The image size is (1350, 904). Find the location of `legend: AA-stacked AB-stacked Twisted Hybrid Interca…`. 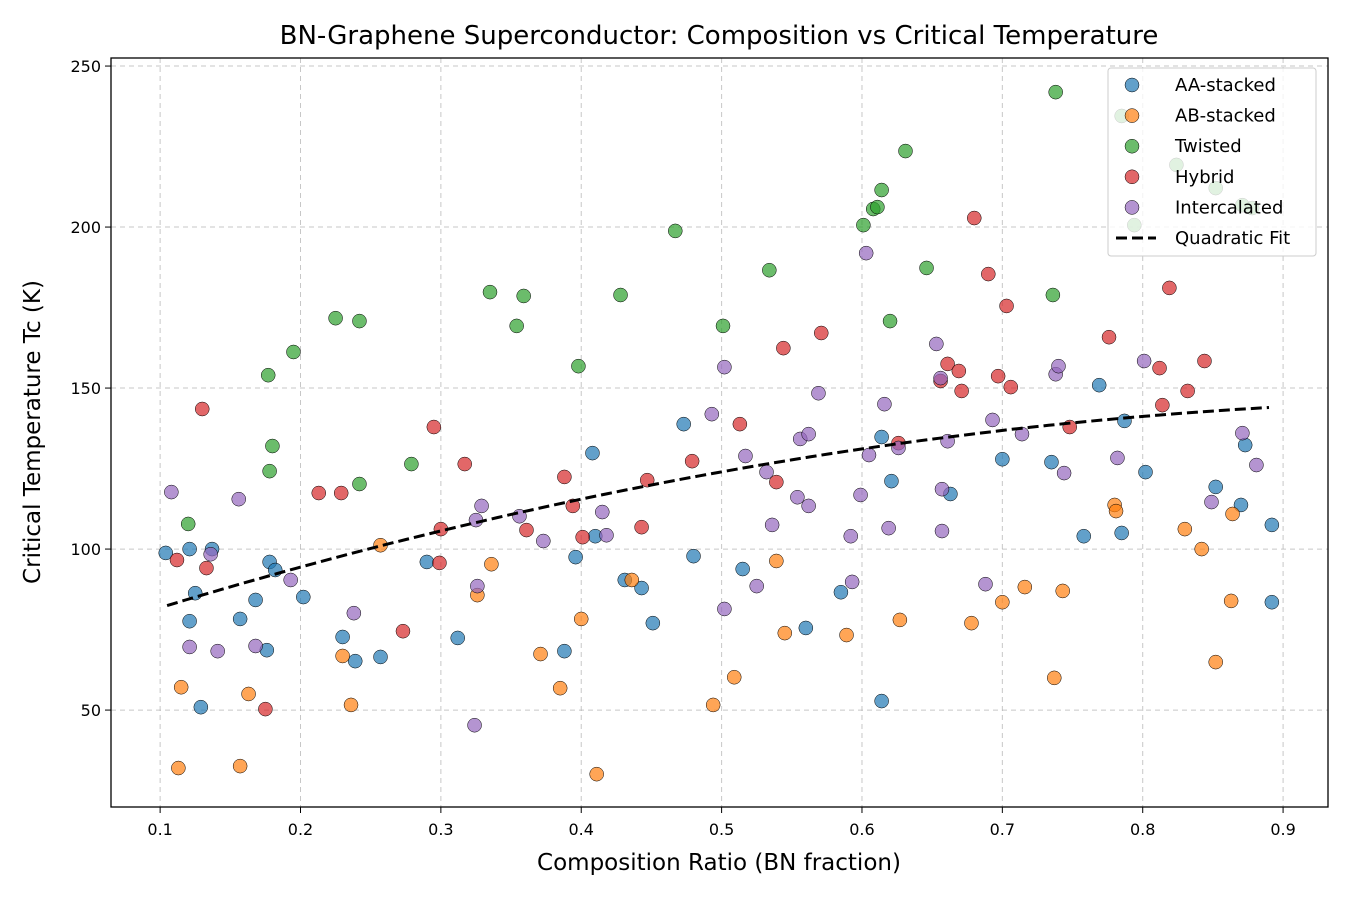

legend: AA-stacked AB-stacked Twisted Hybrid Interca… is located at coordinates (1212, 162).